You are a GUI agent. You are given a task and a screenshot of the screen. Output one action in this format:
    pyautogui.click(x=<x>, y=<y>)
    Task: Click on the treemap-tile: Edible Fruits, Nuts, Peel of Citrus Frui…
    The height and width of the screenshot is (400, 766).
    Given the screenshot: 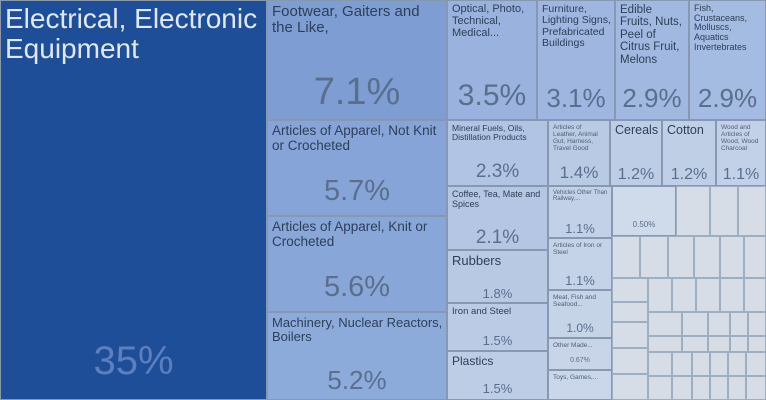 What is the action you would take?
    pyautogui.click(x=652, y=60)
    